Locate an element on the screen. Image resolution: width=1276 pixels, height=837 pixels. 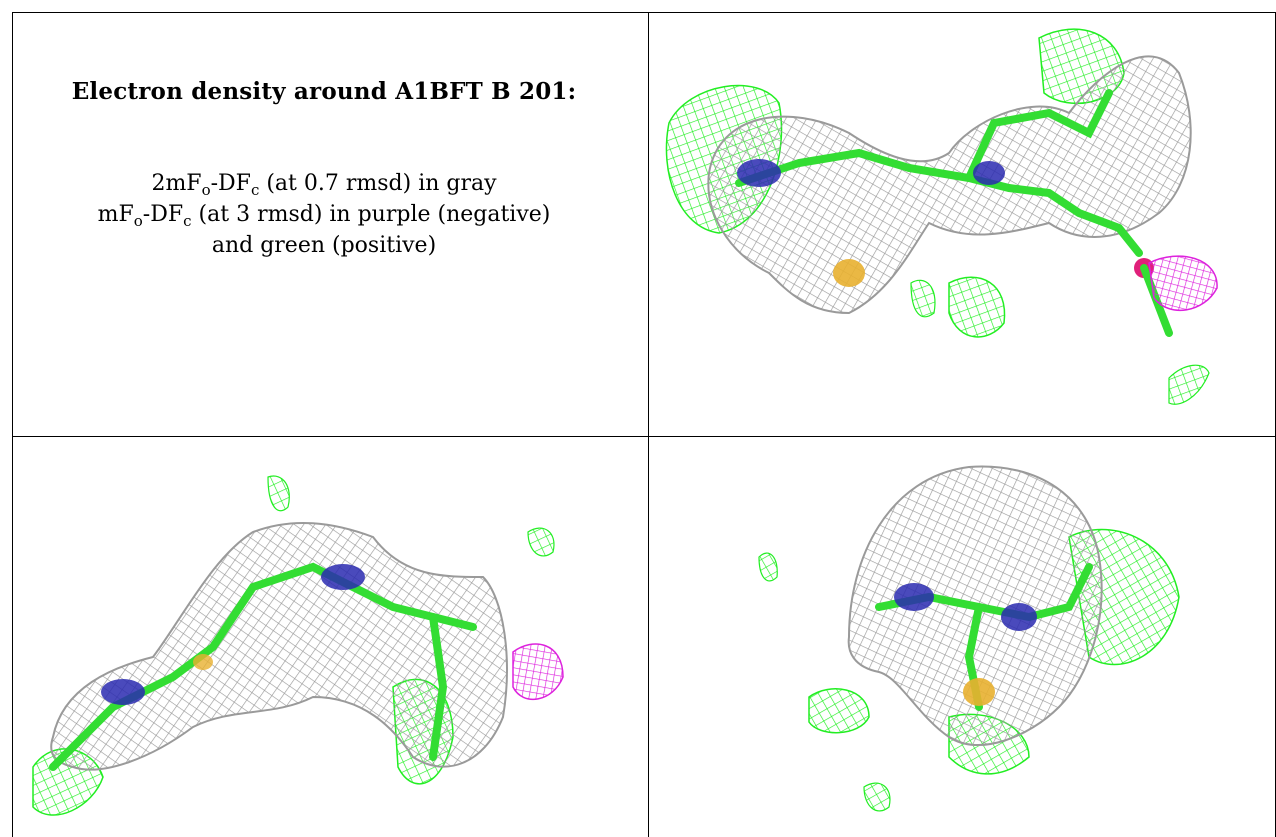
table-border-row is located at coordinates (644, 436).